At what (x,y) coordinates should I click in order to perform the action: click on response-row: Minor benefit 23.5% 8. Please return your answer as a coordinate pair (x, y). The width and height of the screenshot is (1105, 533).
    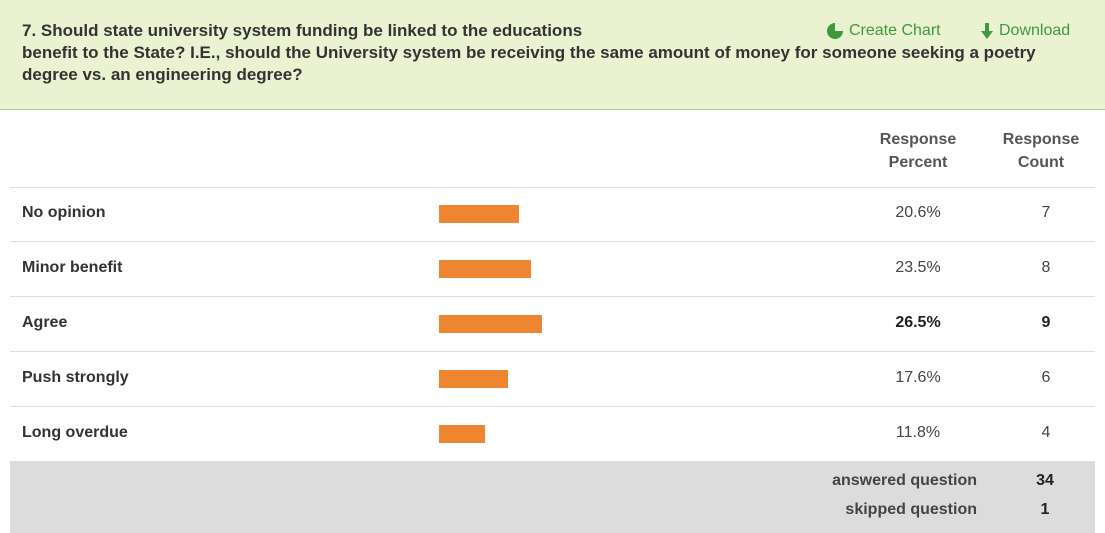
    Looking at the image, I should click on (552, 269).